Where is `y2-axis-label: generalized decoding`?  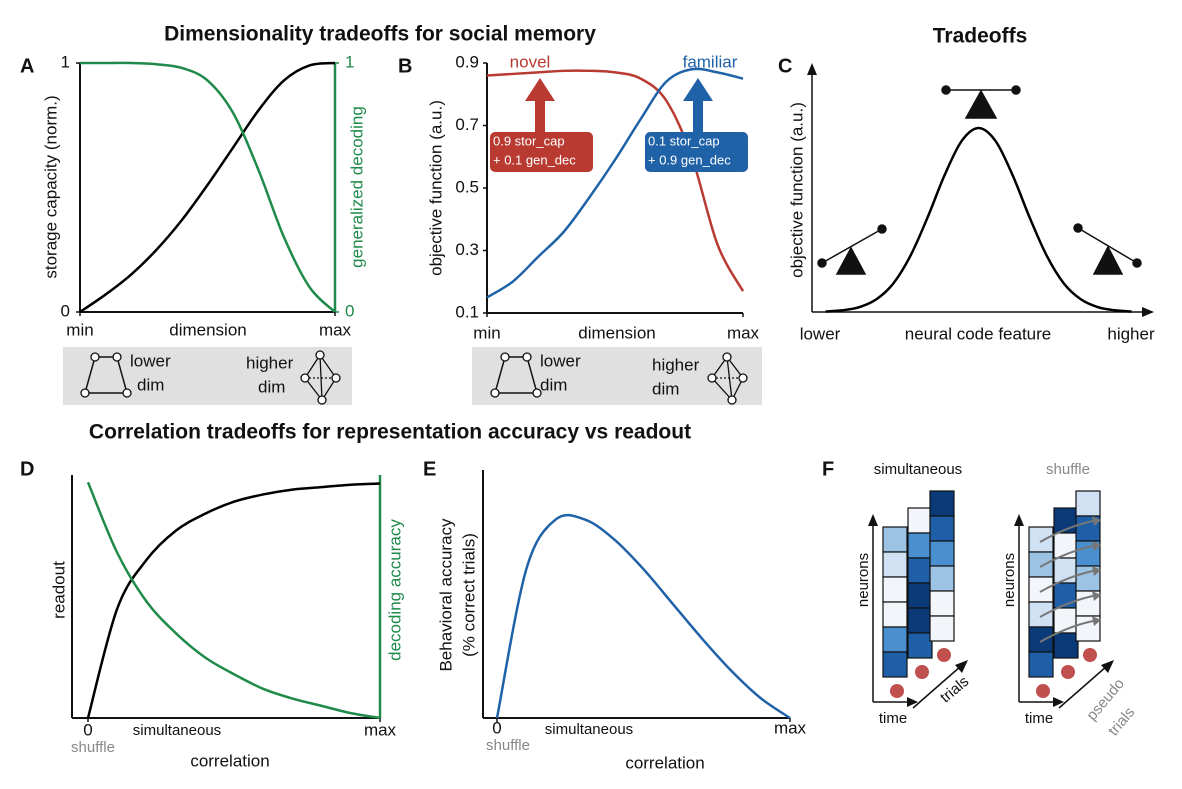
y2-axis-label: generalized decoding is located at coordinates (356, 187).